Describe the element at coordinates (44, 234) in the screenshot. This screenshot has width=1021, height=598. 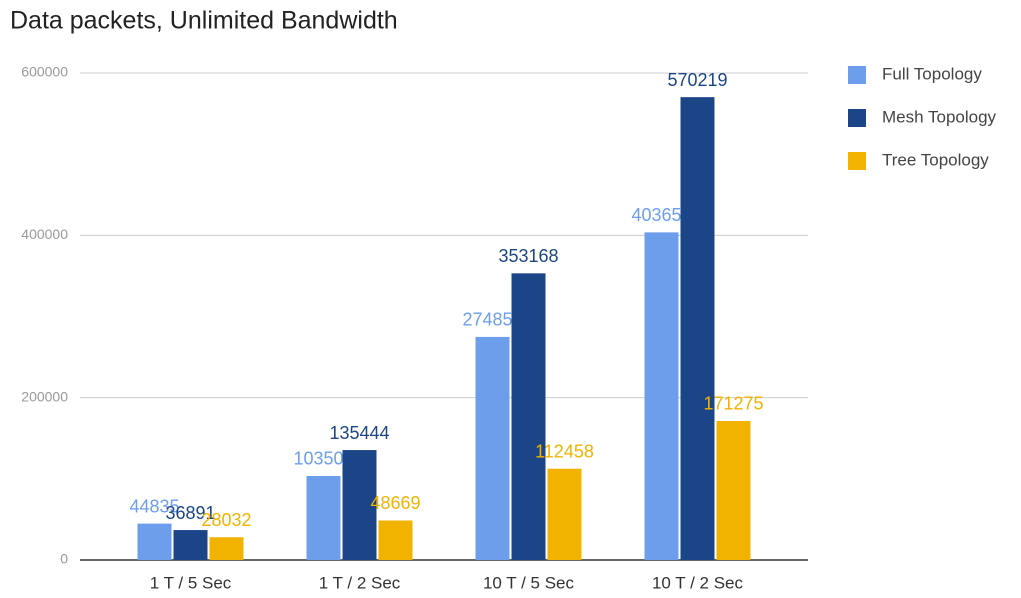
I see `y-tick-label: 400000` at that location.